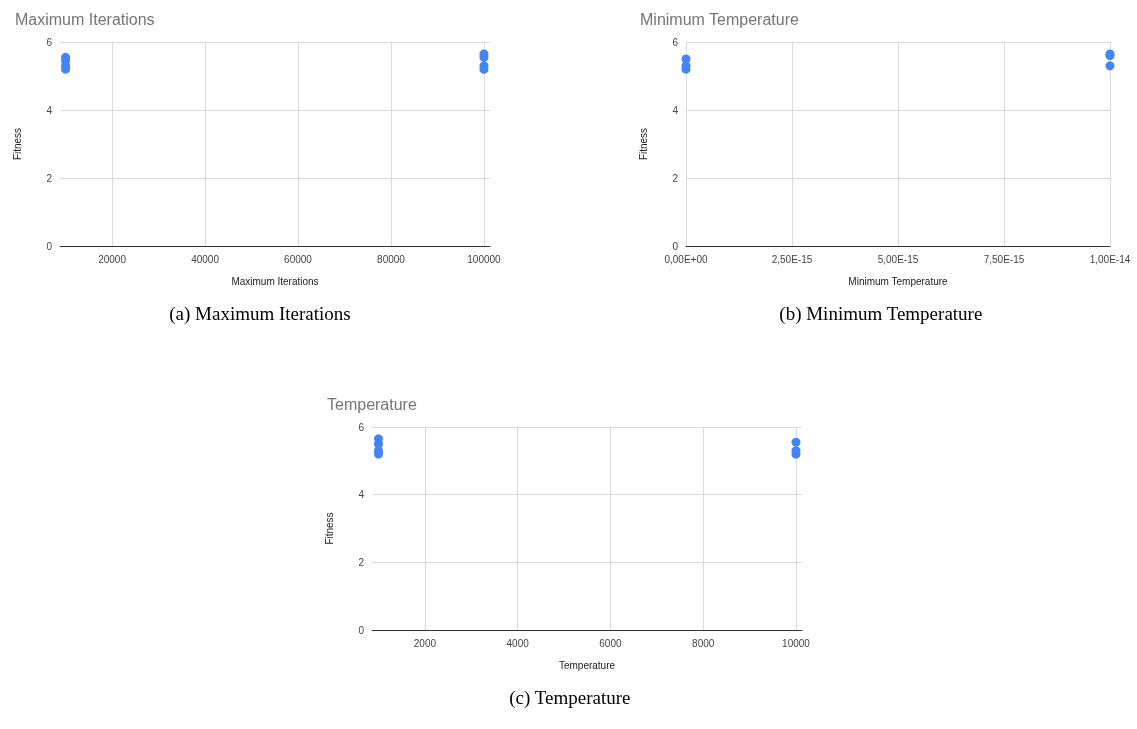 Image resolution: width=1137 pixels, height=729 pixels. I want to click on x-tick-label: 40000, so click(205, 259).